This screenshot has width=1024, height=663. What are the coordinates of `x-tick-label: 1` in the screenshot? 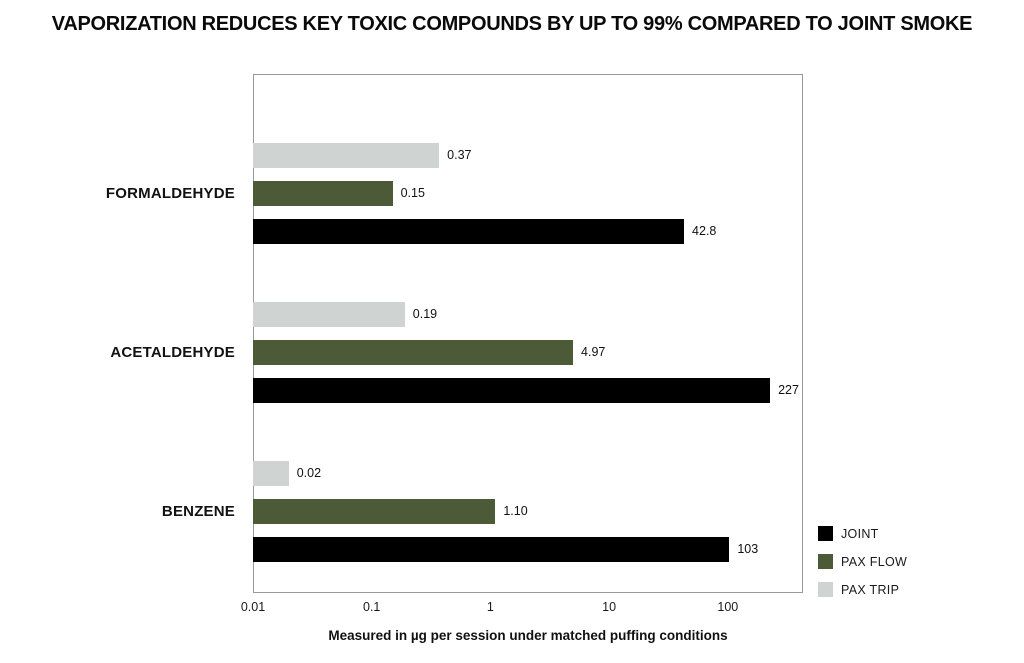 It's located at (490, 607).